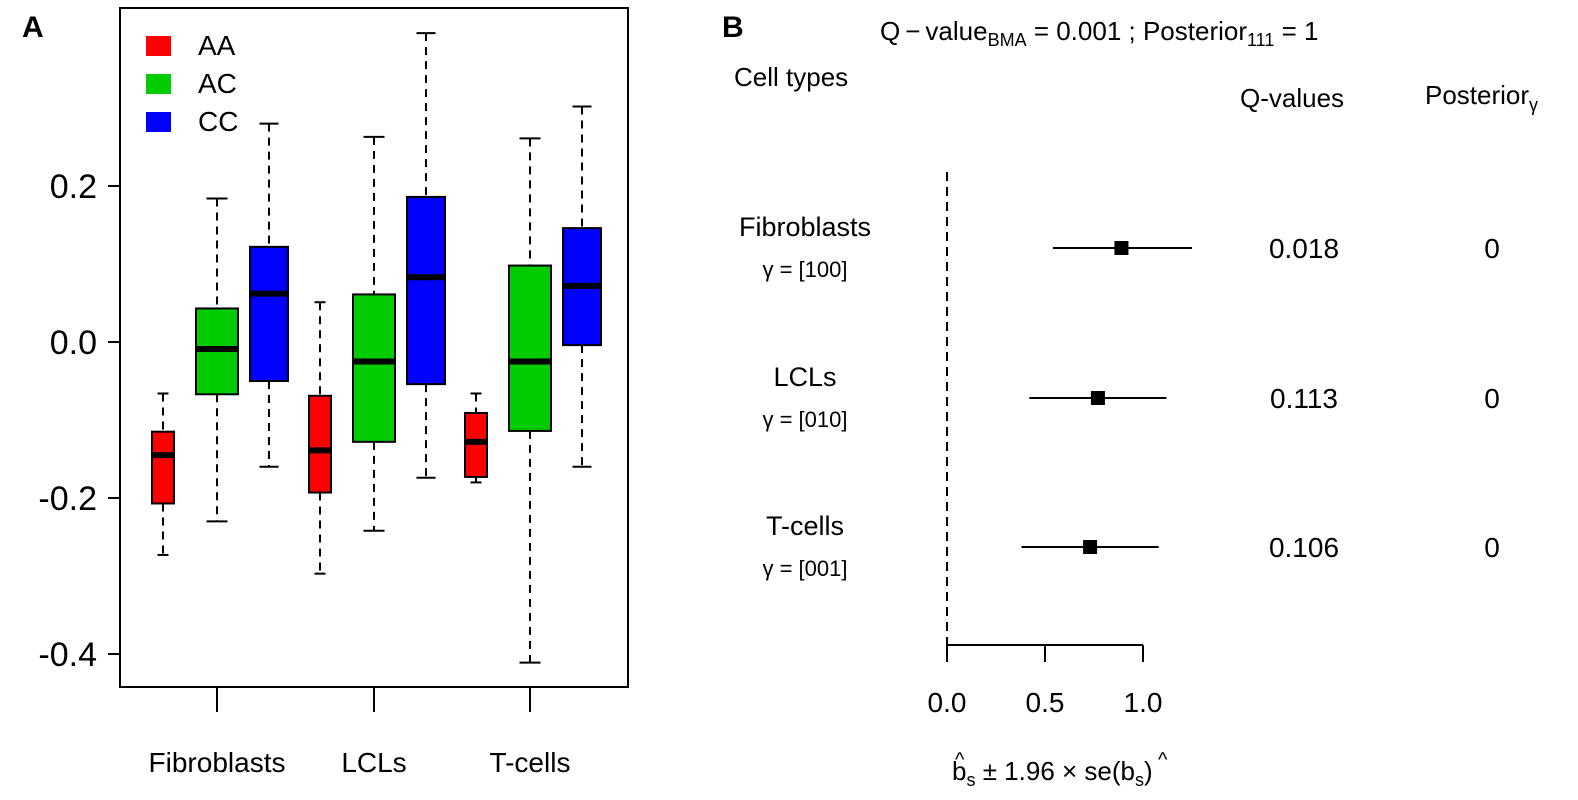 The image size is (1578, 800). Describe the element at coordinates (947, 702) in the screenshot. I see `forest-x-tick-label: 0.0` at that location.